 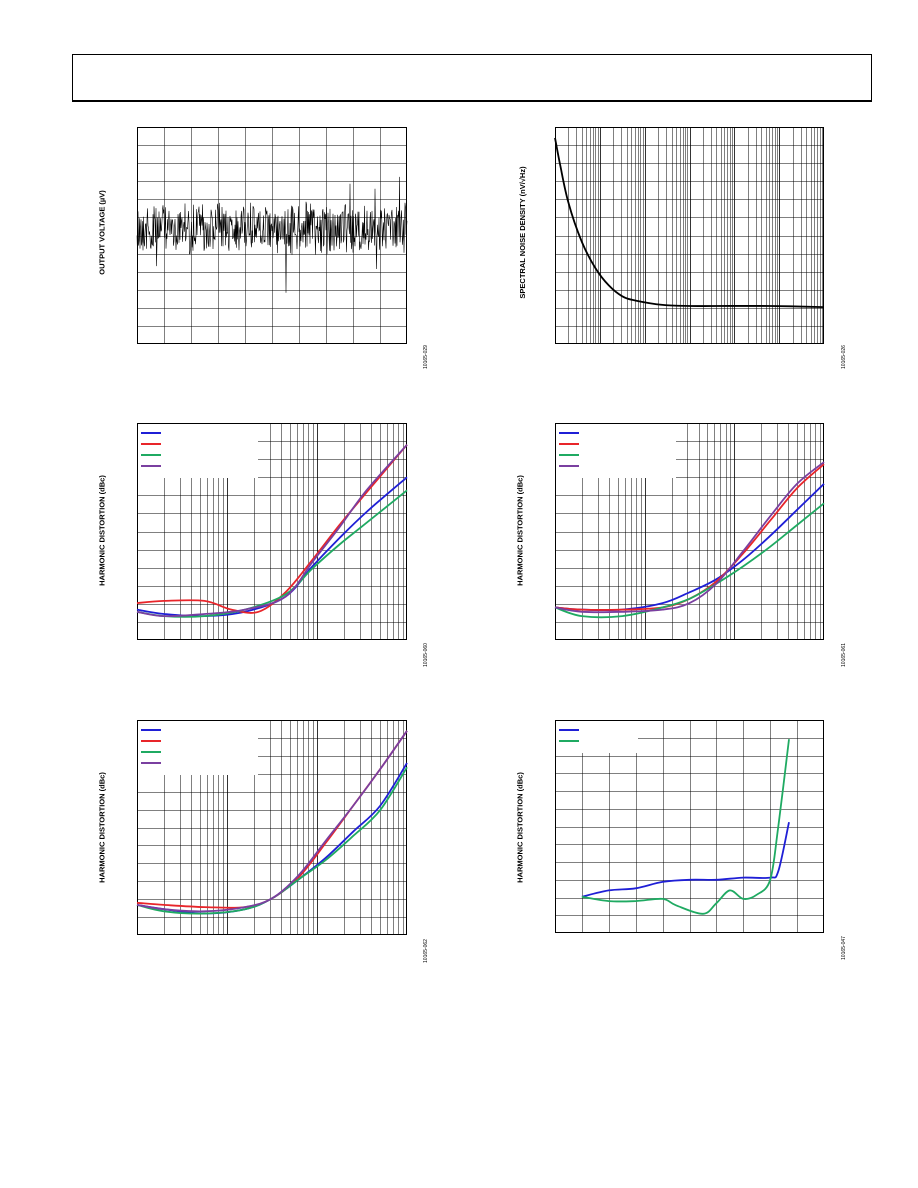 I want to click on chart-output-voltage-noise, so click(x=272, y=235).